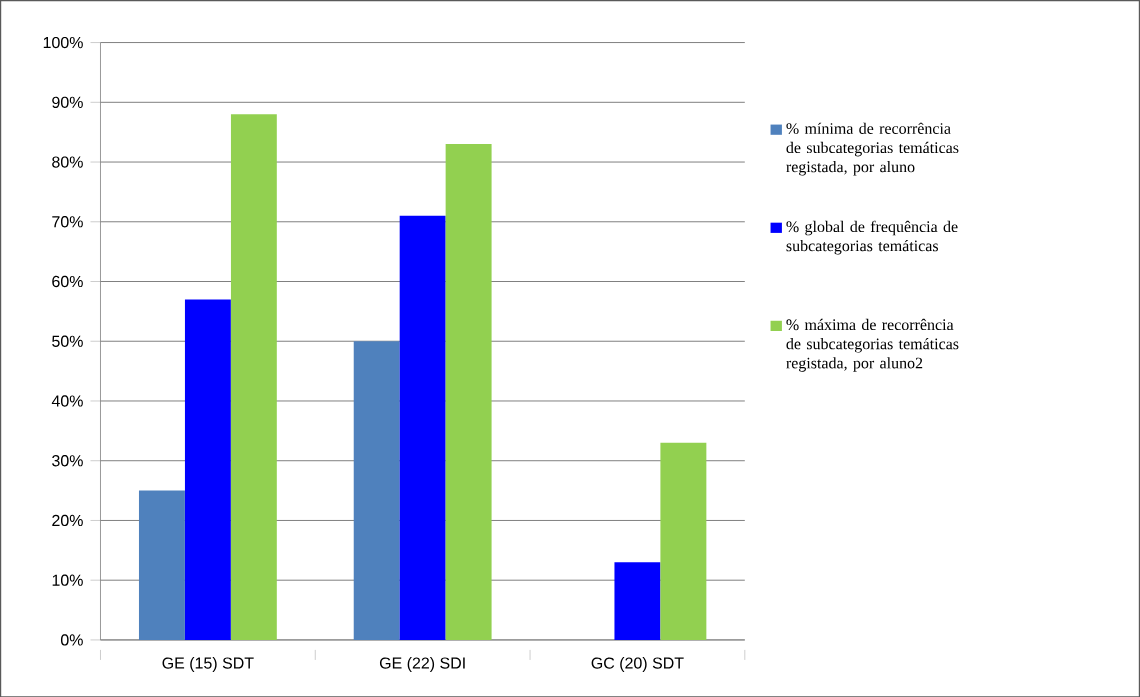  I want to click on legend-label: % mínima de recorrência de subcategorias temáticas registada, por aluno, so click(872, 149).